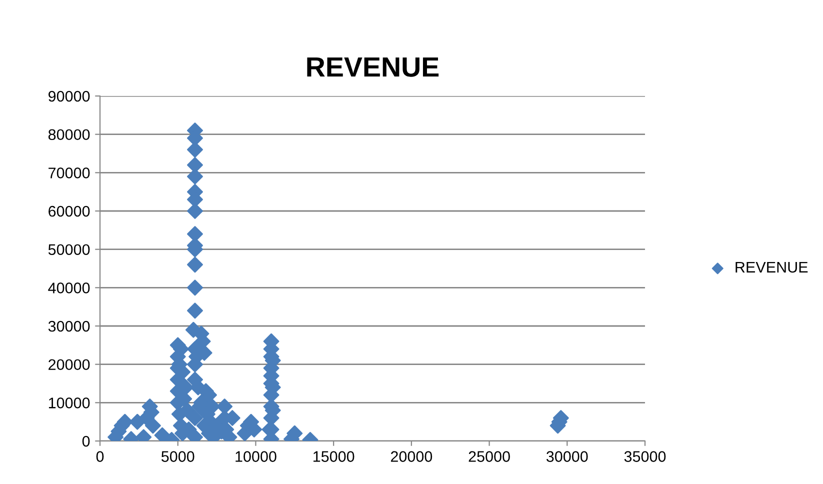 This screenshot has height=484, width=823. I want to click on y-tick-label: 10000, so click(69, 403).